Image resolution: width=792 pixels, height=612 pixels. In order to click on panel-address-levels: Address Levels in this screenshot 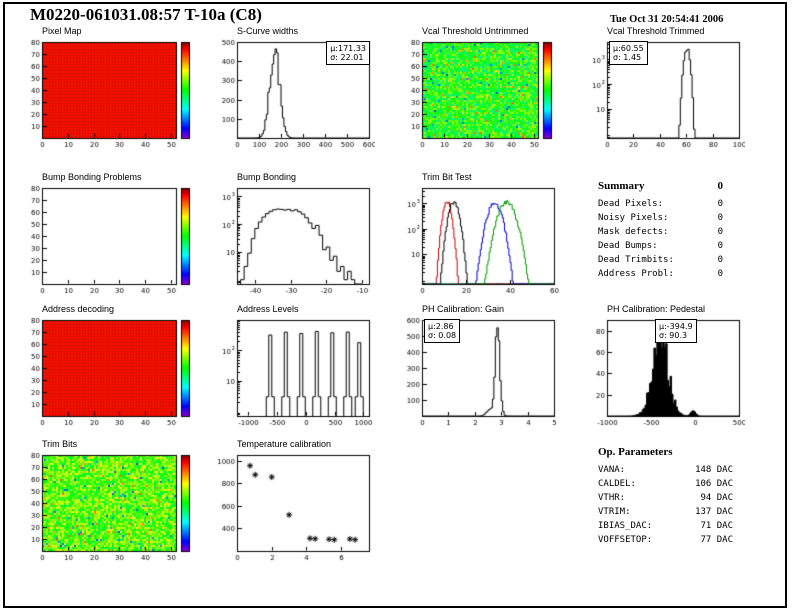, I will do `click(292, 367)`.